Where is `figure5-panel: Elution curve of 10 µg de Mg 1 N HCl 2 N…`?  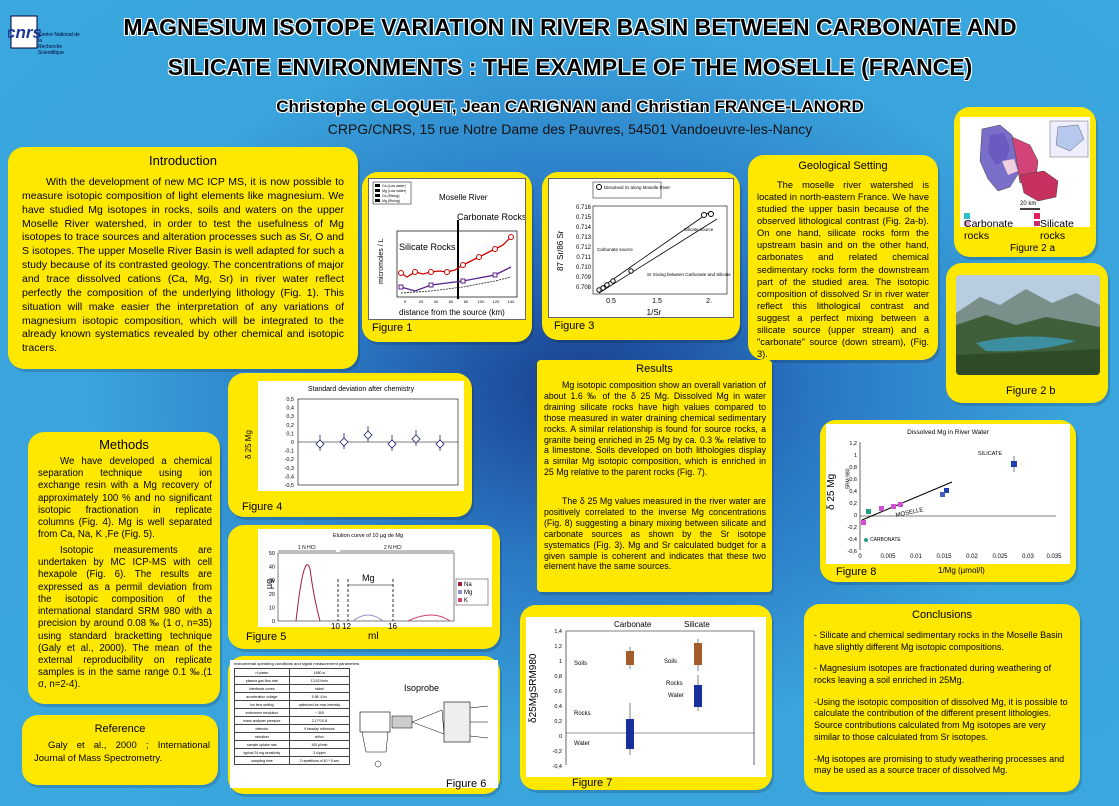 figure5-panel: Elution curve of 10 µg de Mg 1 N HCl 2 N… is located at coordinates (364, 587).